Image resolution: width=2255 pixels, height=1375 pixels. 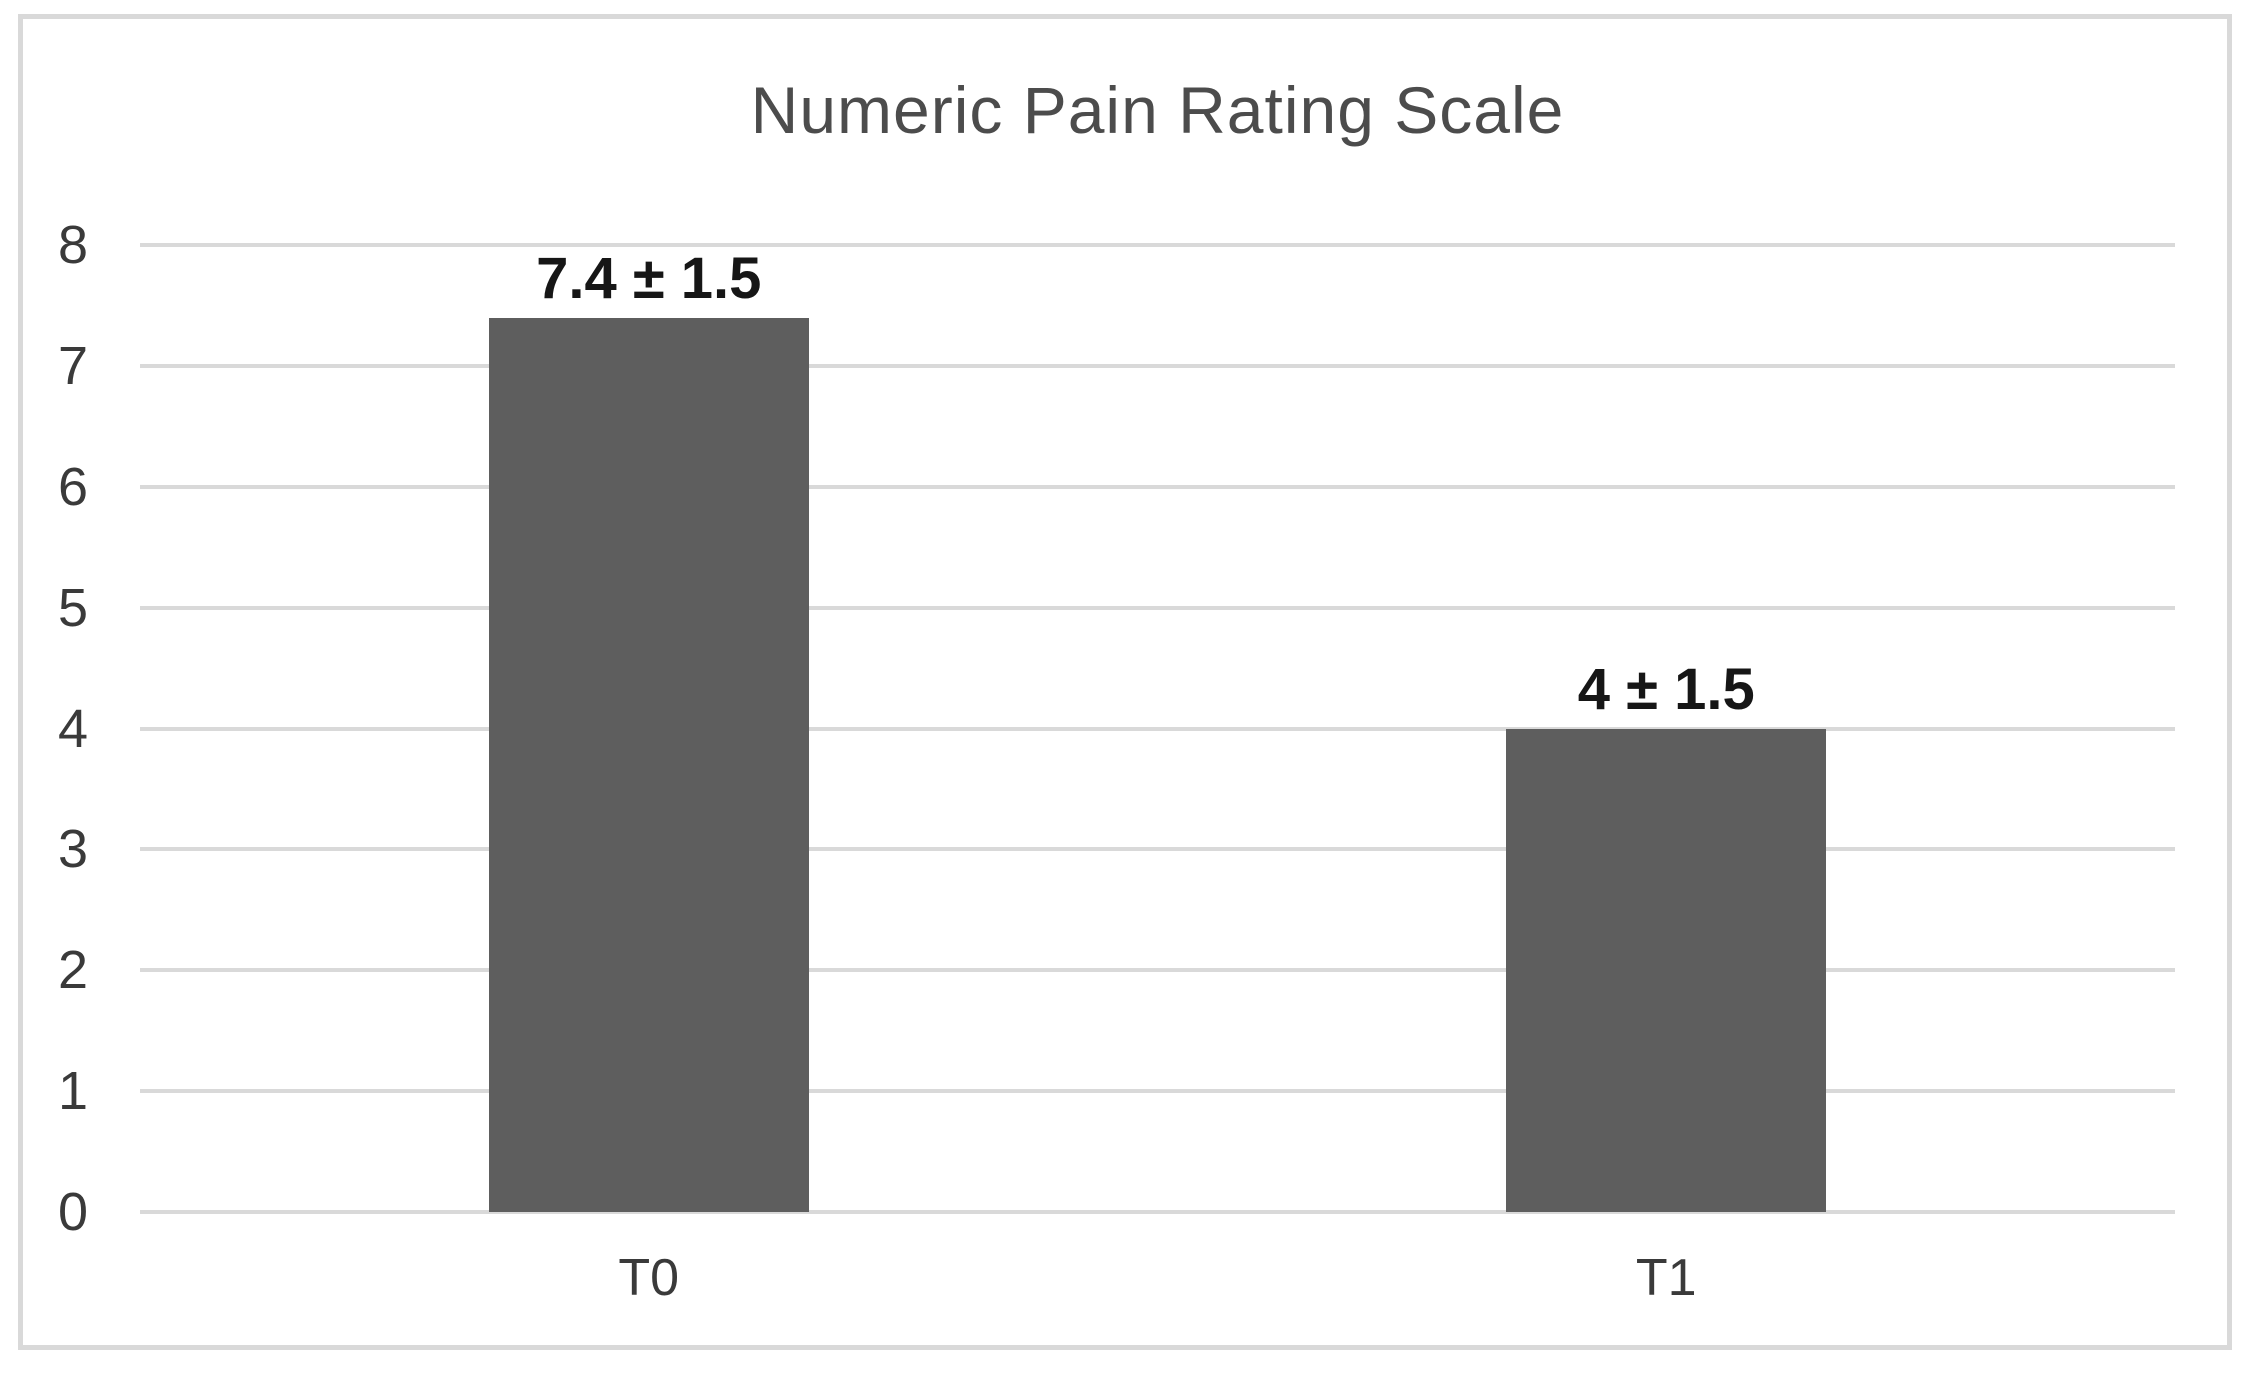 What do you see at coordinates (72, 486) in the screenshot?
I see `y-axis-tick-label: 6` at bounding box center [72, 486].